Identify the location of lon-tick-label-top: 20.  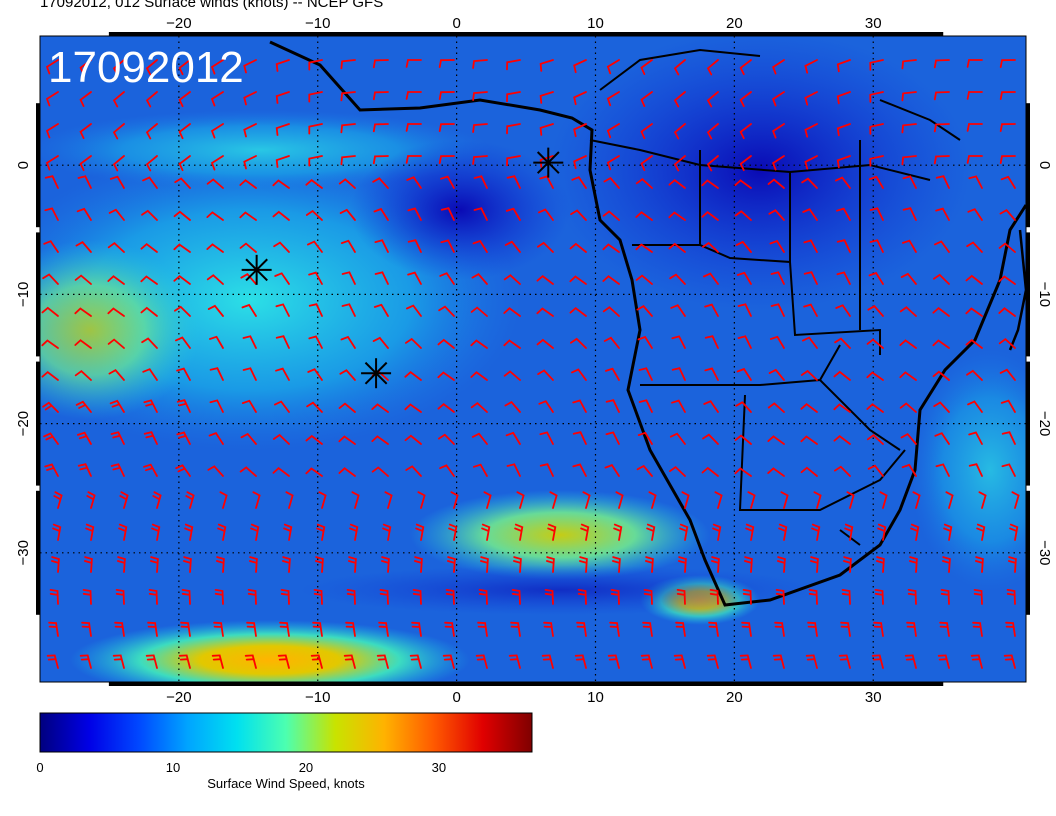
(734, 23).